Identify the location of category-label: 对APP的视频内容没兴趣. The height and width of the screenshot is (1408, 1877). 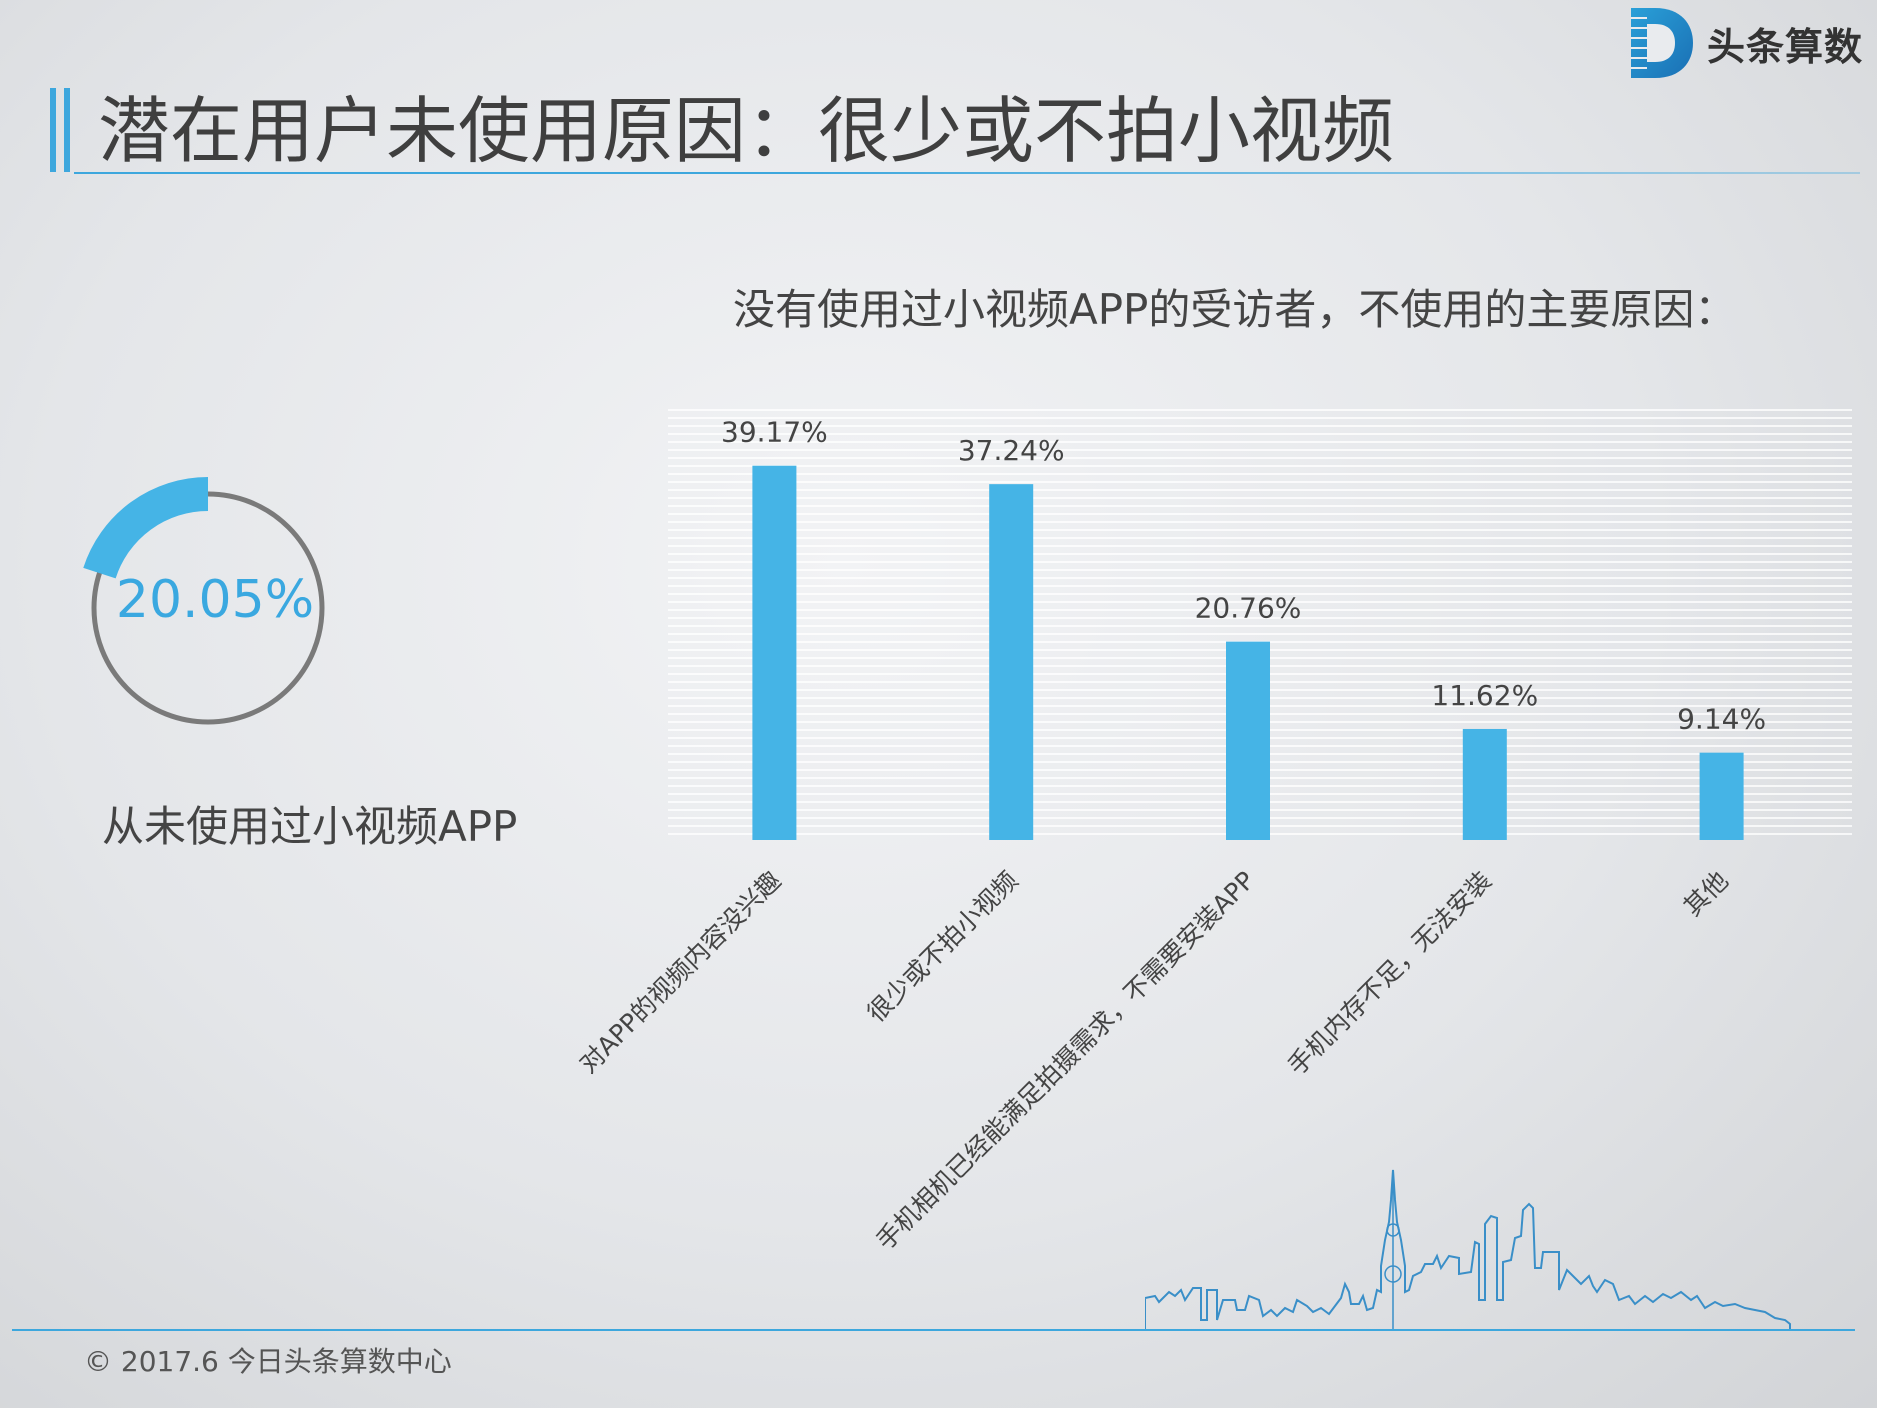
(680, 972).